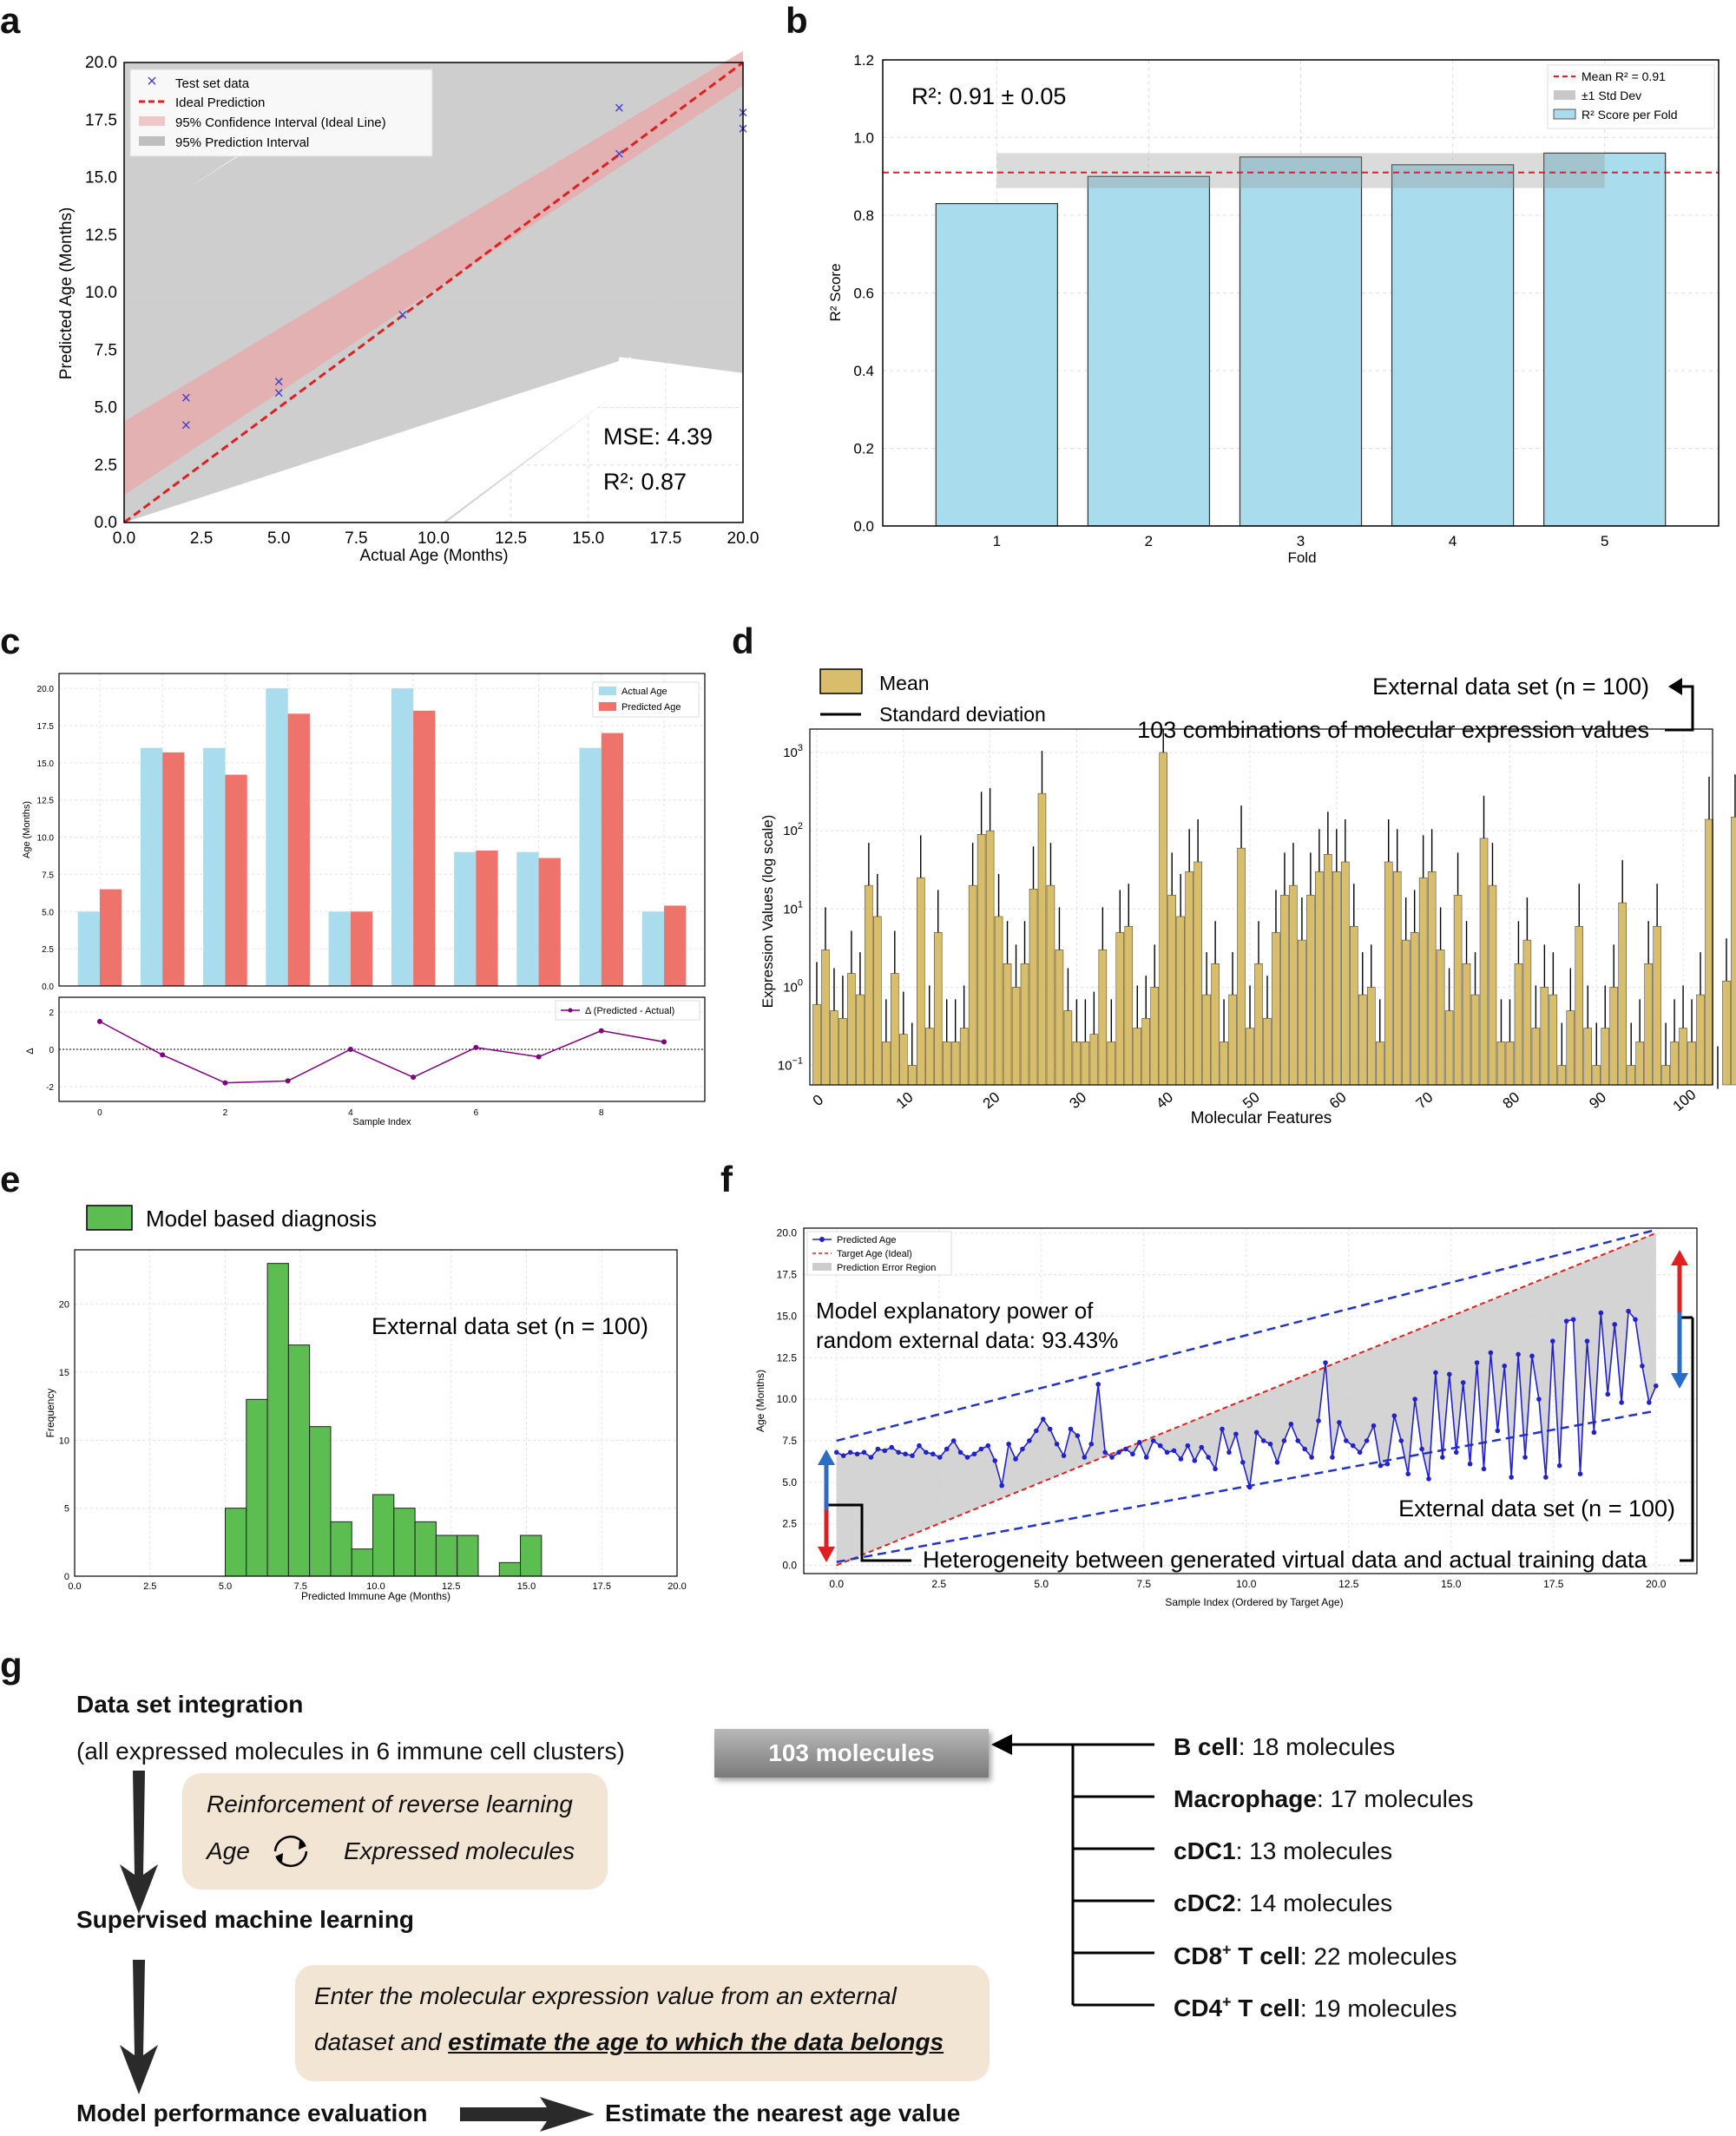  I want to click on b-xtick-label: 4, so click(1453, 541).